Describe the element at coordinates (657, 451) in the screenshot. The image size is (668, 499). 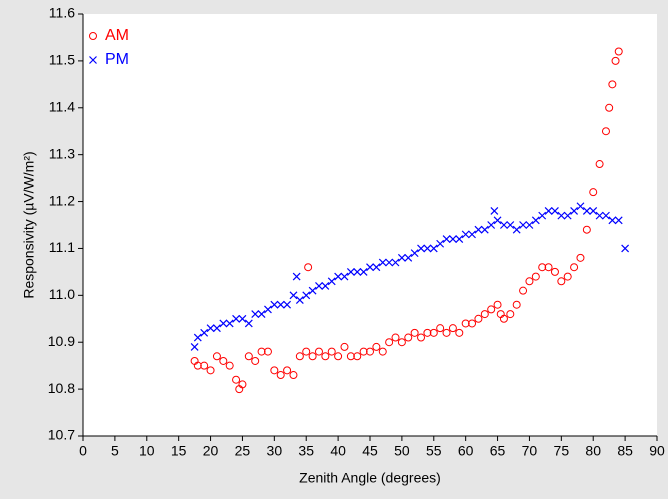
I see `x-tick-label: 90` at that location.